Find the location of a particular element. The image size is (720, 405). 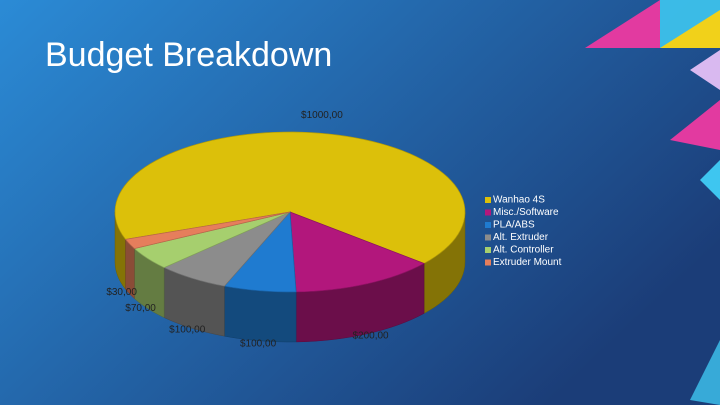

legend-label: Alt. Extruder is located at coordinates (521, 237).